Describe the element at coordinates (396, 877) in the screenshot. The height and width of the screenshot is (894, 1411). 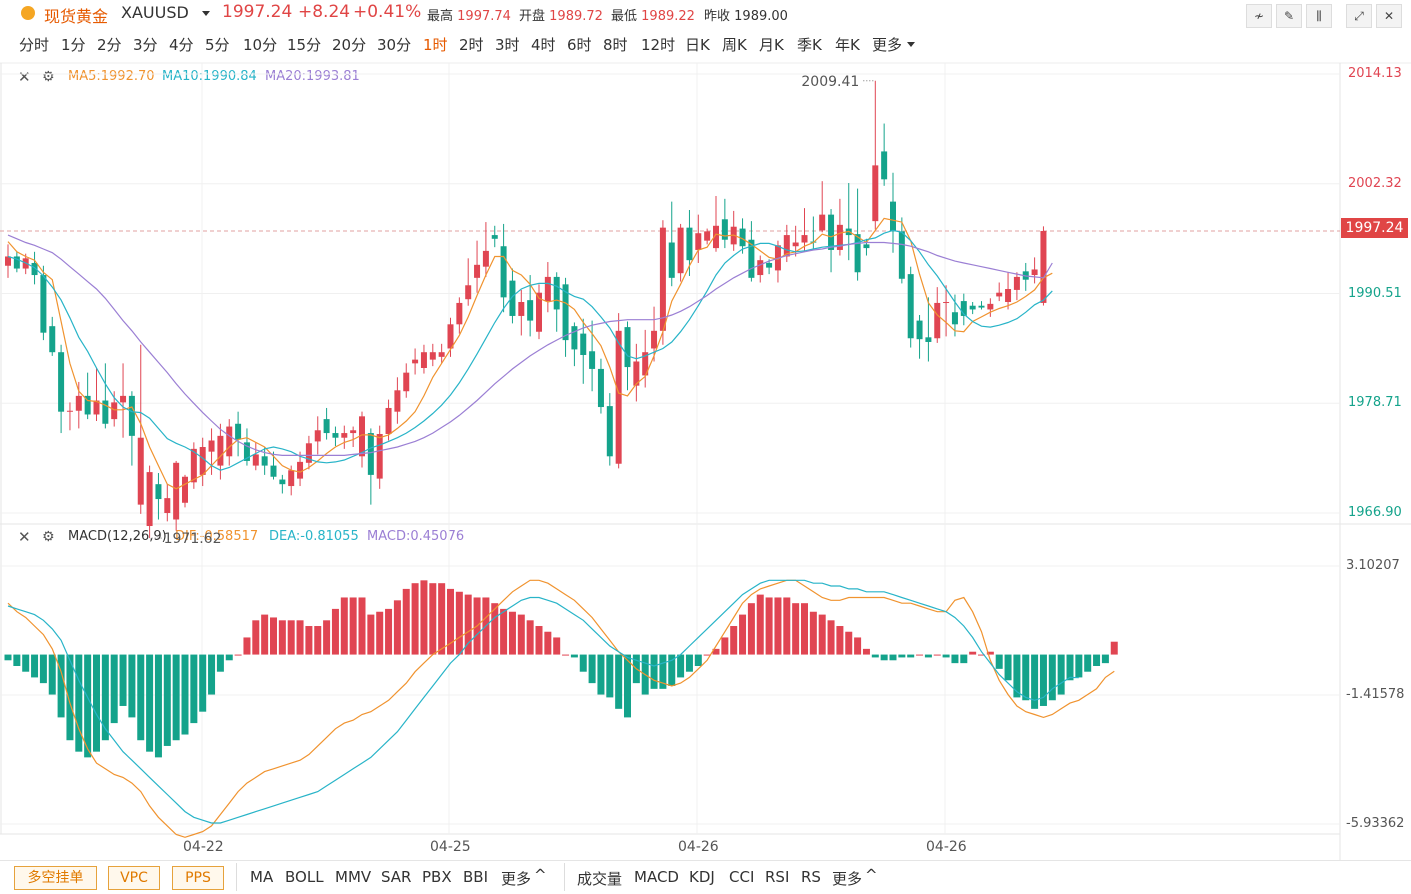
I see `main-indicator-3: SAR` at that location.